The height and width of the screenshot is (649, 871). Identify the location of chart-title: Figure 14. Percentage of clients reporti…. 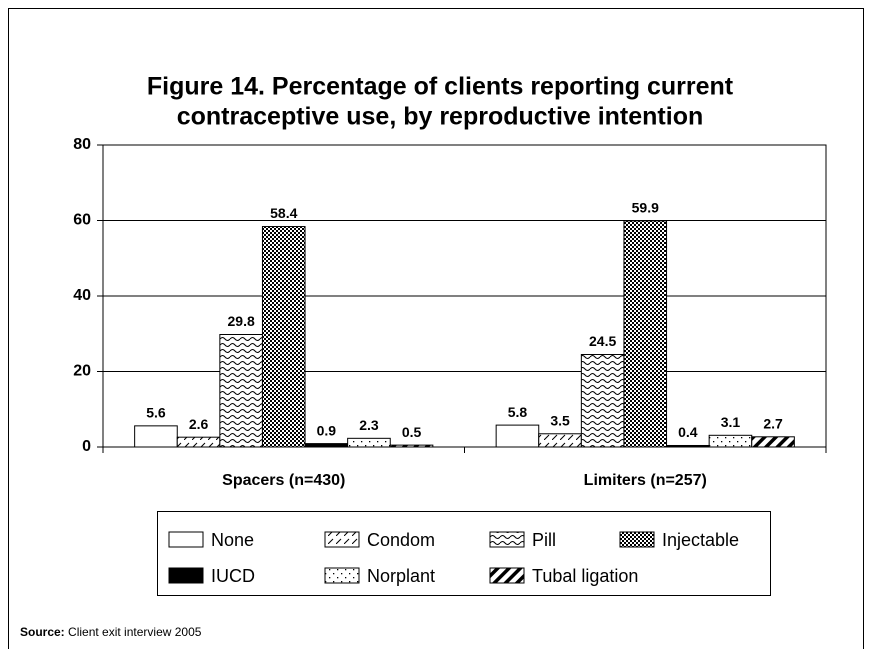
(440, 87).